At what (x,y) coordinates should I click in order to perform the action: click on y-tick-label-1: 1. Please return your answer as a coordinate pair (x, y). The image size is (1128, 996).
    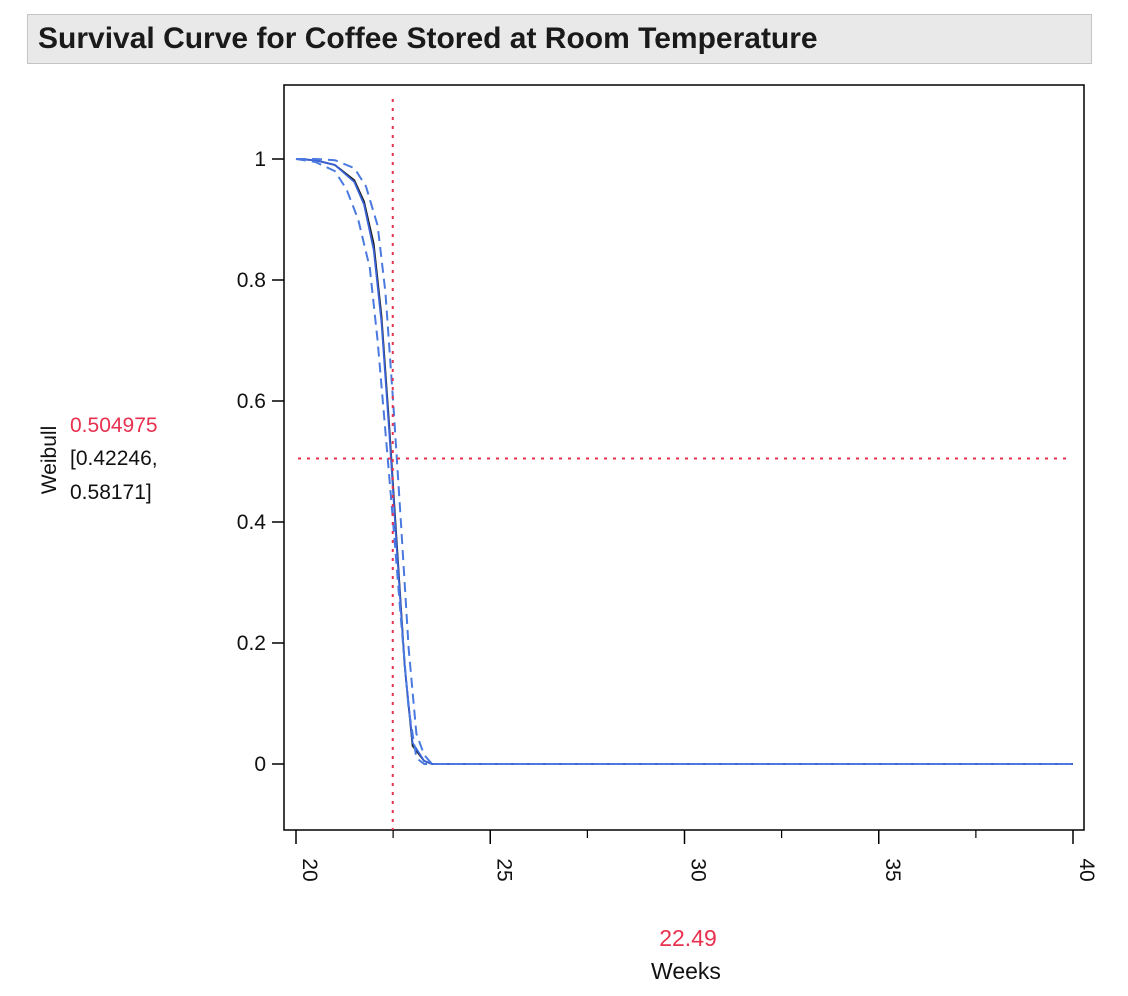
    Looking at the image, I should click on (260, 159).